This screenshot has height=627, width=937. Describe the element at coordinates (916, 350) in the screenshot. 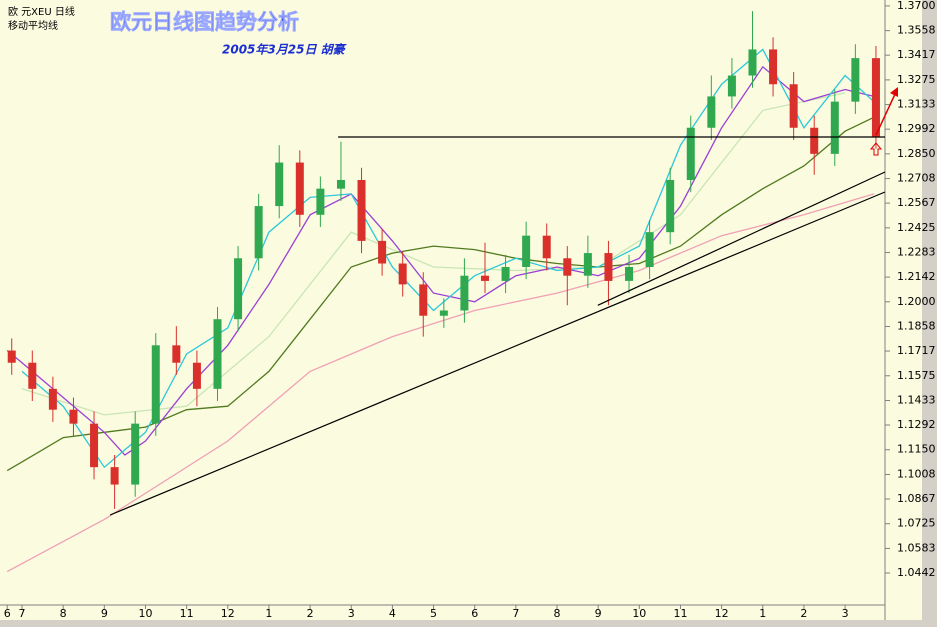

I see `y-tick-label: 1.1717` at that location.